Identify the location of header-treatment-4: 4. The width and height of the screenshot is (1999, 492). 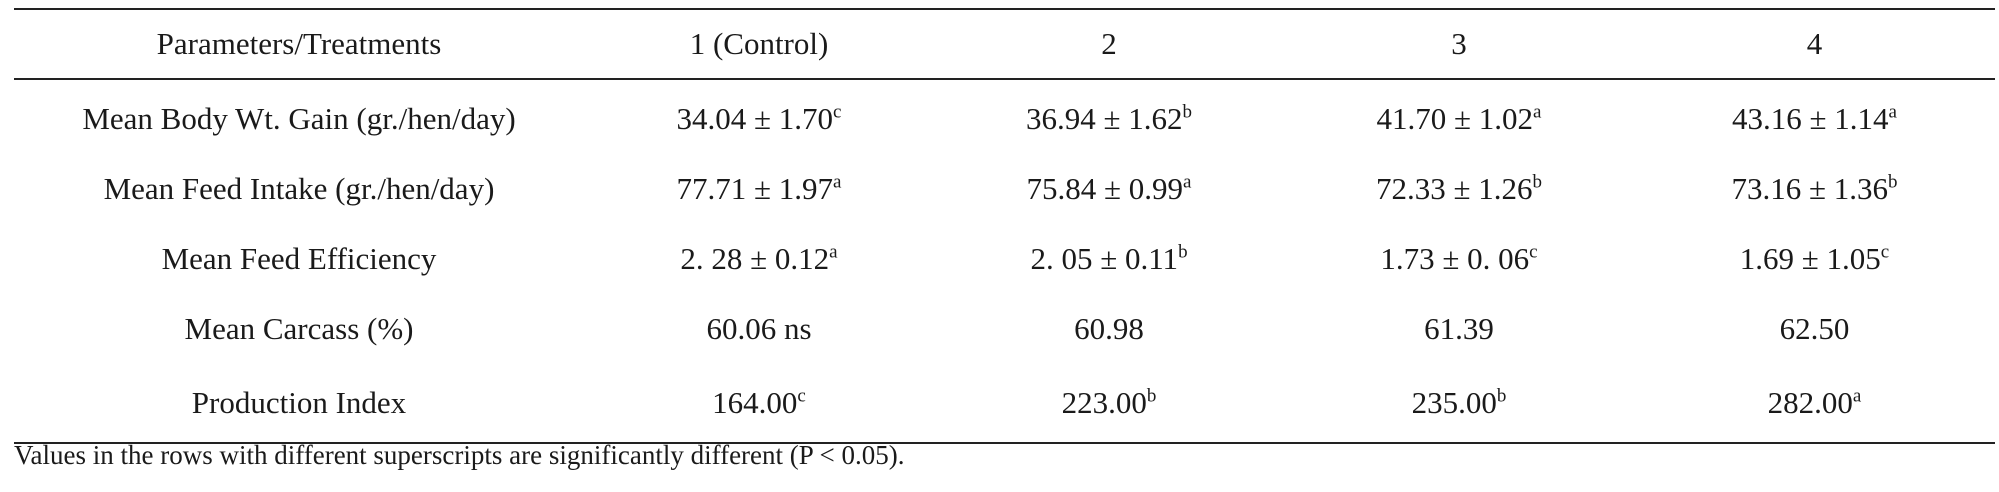
(1814, 43).